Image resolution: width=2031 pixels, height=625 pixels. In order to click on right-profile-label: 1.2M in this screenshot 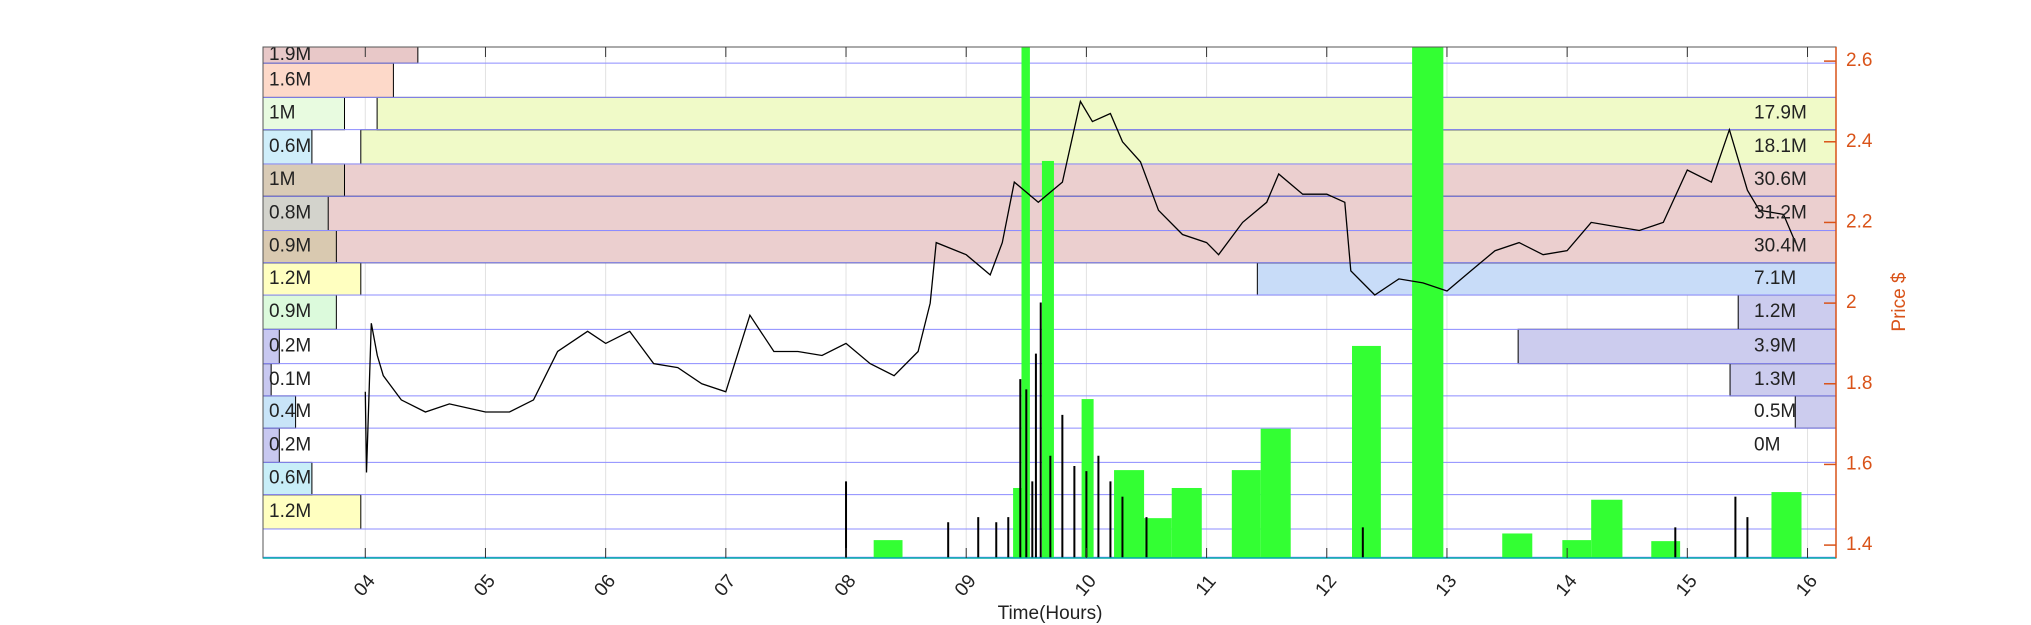, I will do `click(1775, 311)`.